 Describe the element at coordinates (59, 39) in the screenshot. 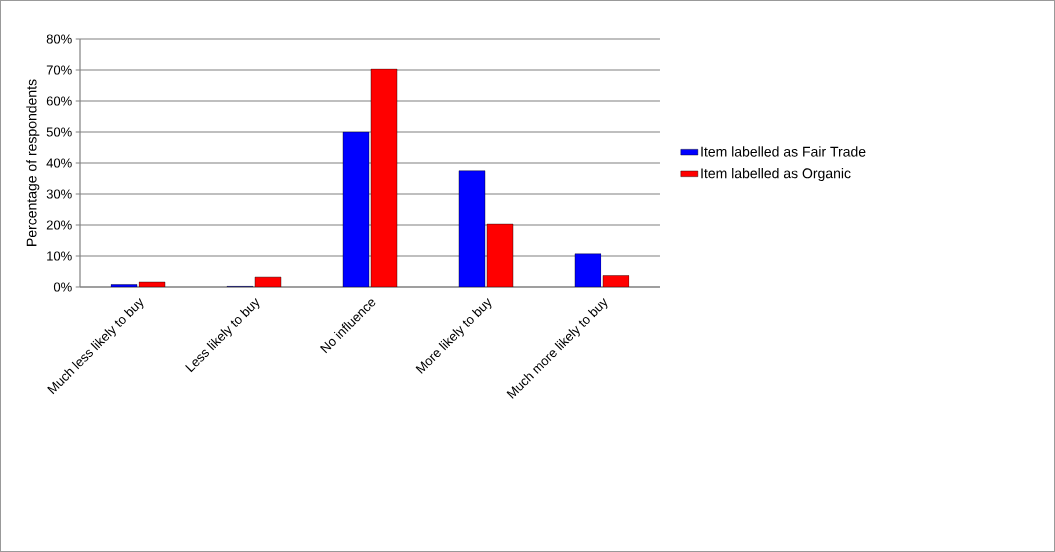

I see `y-tick-label: 80%` at that location.